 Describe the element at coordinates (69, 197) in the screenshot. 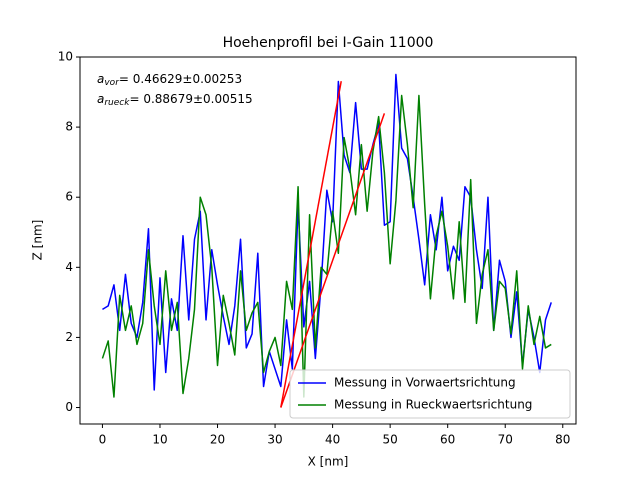

I see `y-tick-label: 6` at that location.